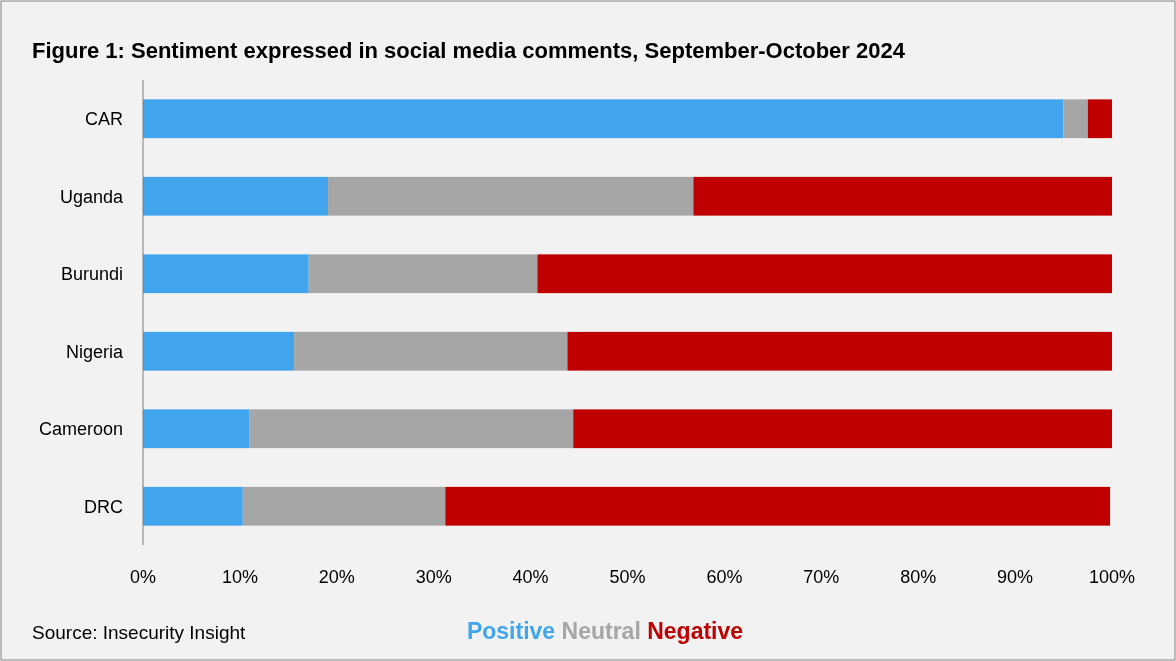  Describe the element at coordinates (94, 351) in the screenshot. I see `y-tick-label: Nigeria` at that location.